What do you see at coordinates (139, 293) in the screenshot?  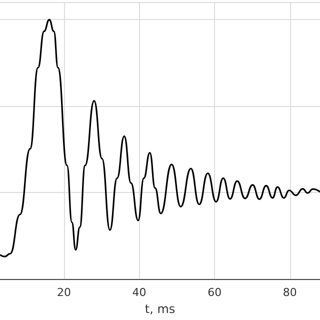 I see `x-tick-label: 40` at bounding box center [139, 293].